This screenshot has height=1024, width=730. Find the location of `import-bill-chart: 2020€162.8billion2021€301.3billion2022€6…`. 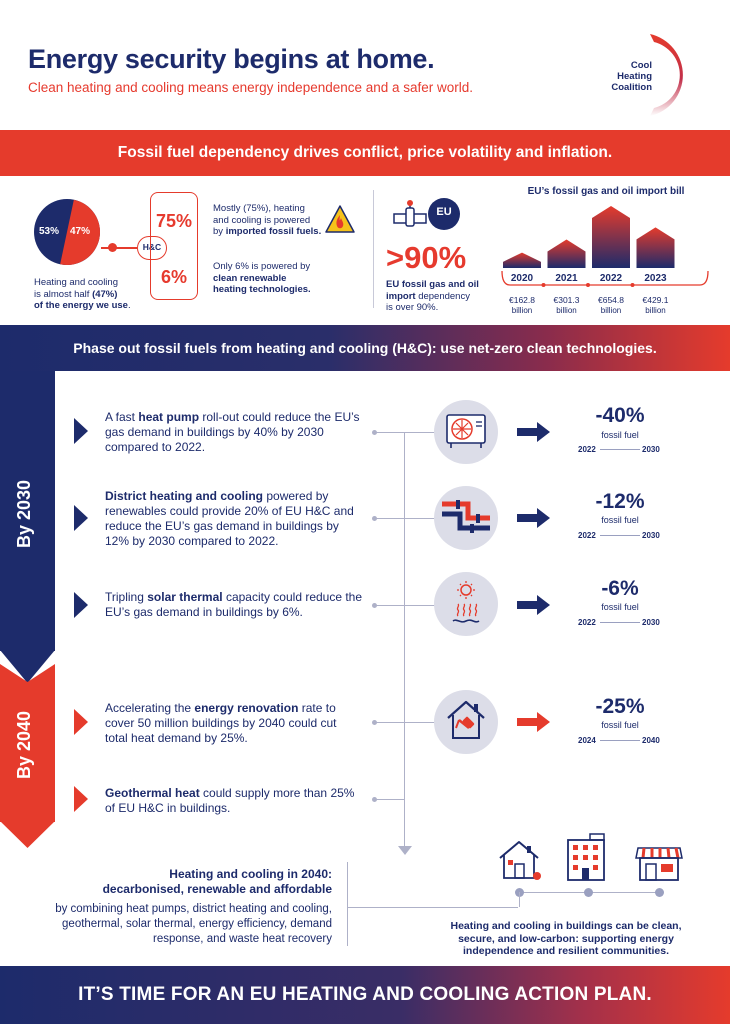

import-bill-chart: 2020€162.8billion2021€301.3billion2022€6… is located at coordinates (605, 260).